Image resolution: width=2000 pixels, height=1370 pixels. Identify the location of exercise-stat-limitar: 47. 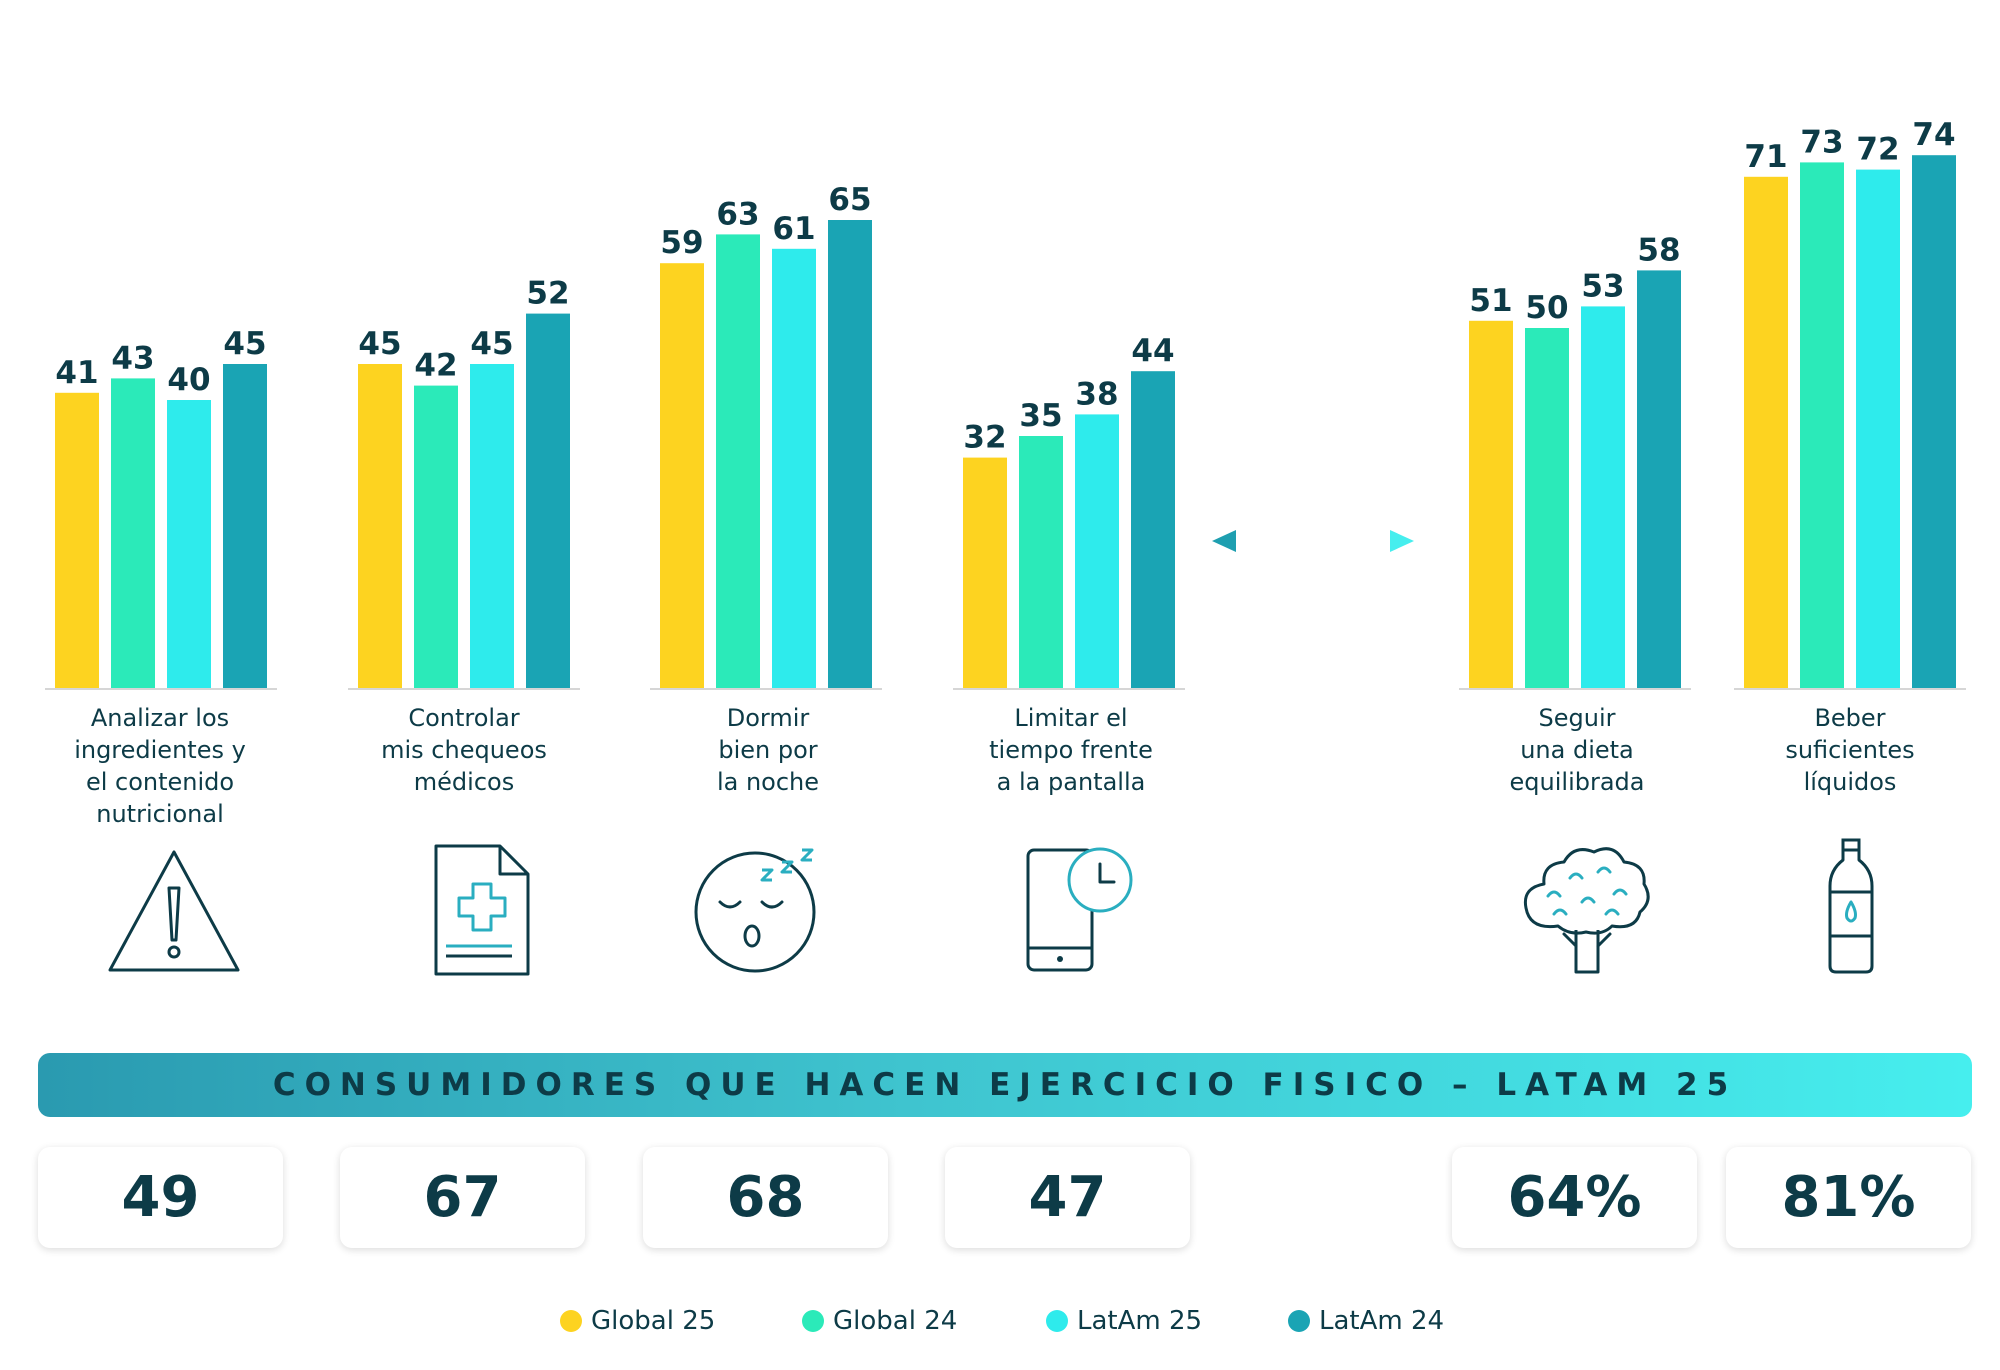
(1067, 1197).